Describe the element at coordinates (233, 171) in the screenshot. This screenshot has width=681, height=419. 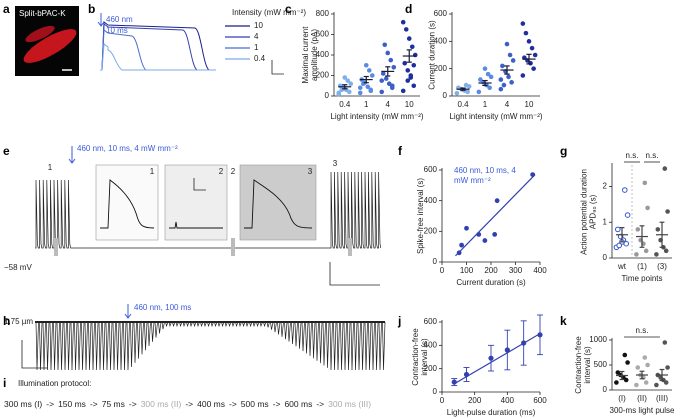
I see `marker-label: 2` at that location.